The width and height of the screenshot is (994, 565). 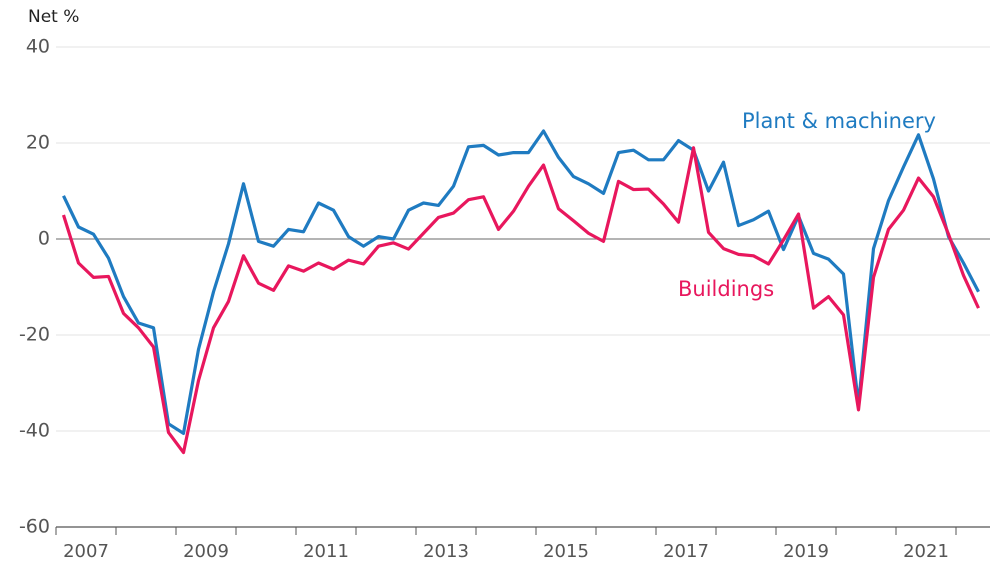 I want to click on series-label: Plant & machinery, so click(x=839, y=121).